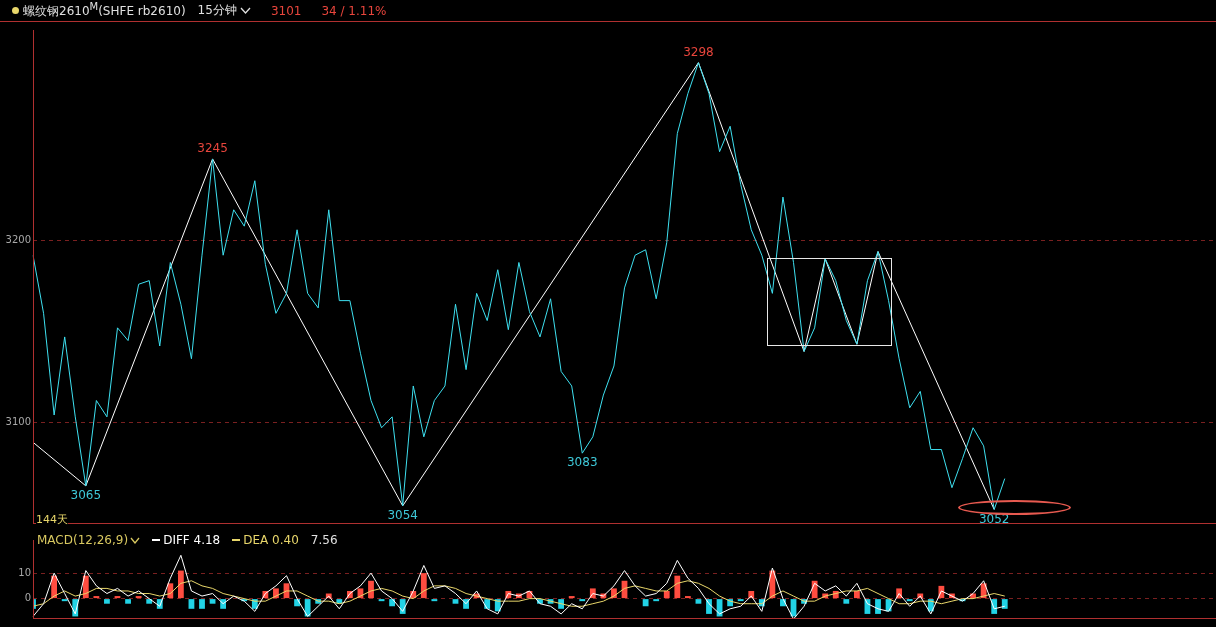 The height and width of the screenshot is (627, 1216). I want to click on legend-label: DEA 0.40, so click(270, 540).